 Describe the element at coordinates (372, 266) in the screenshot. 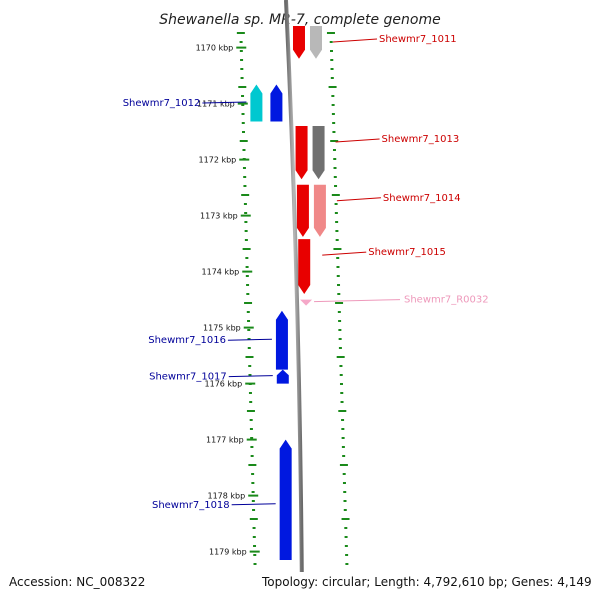

I see `feature-shewmr7_1015: Shewmr7_1015` at that location.